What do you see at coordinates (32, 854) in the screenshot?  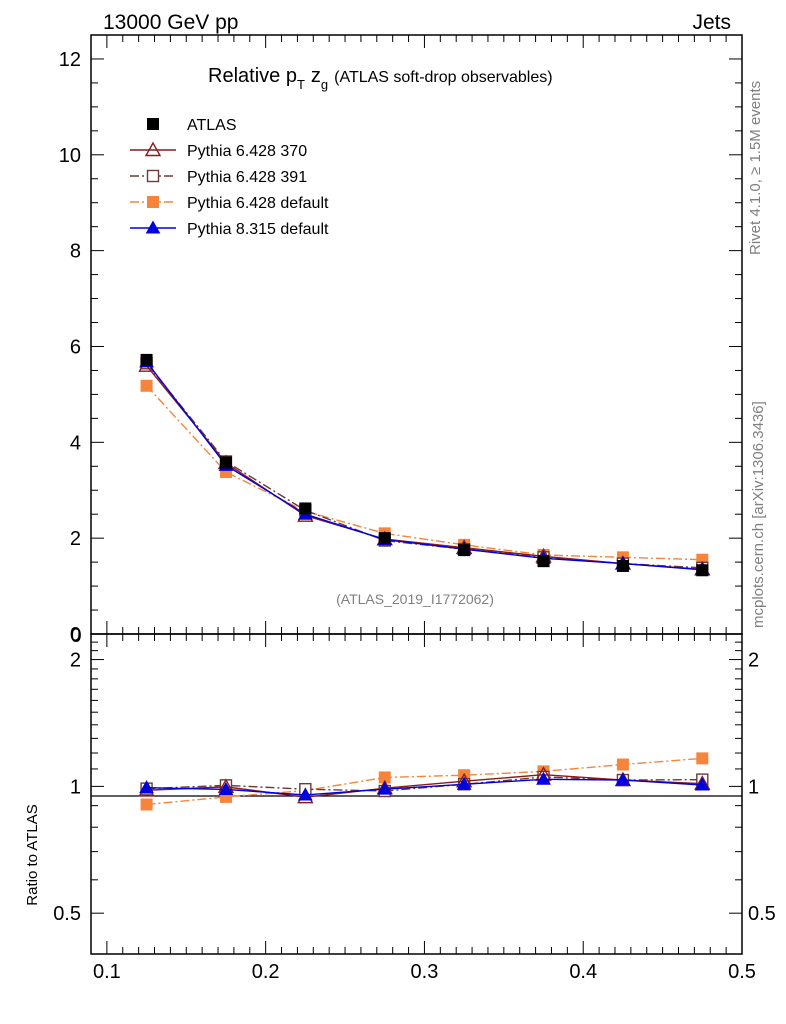 I see `ratio-ylabel: Ratio to ATLAS` at bounding box center [32, 854].